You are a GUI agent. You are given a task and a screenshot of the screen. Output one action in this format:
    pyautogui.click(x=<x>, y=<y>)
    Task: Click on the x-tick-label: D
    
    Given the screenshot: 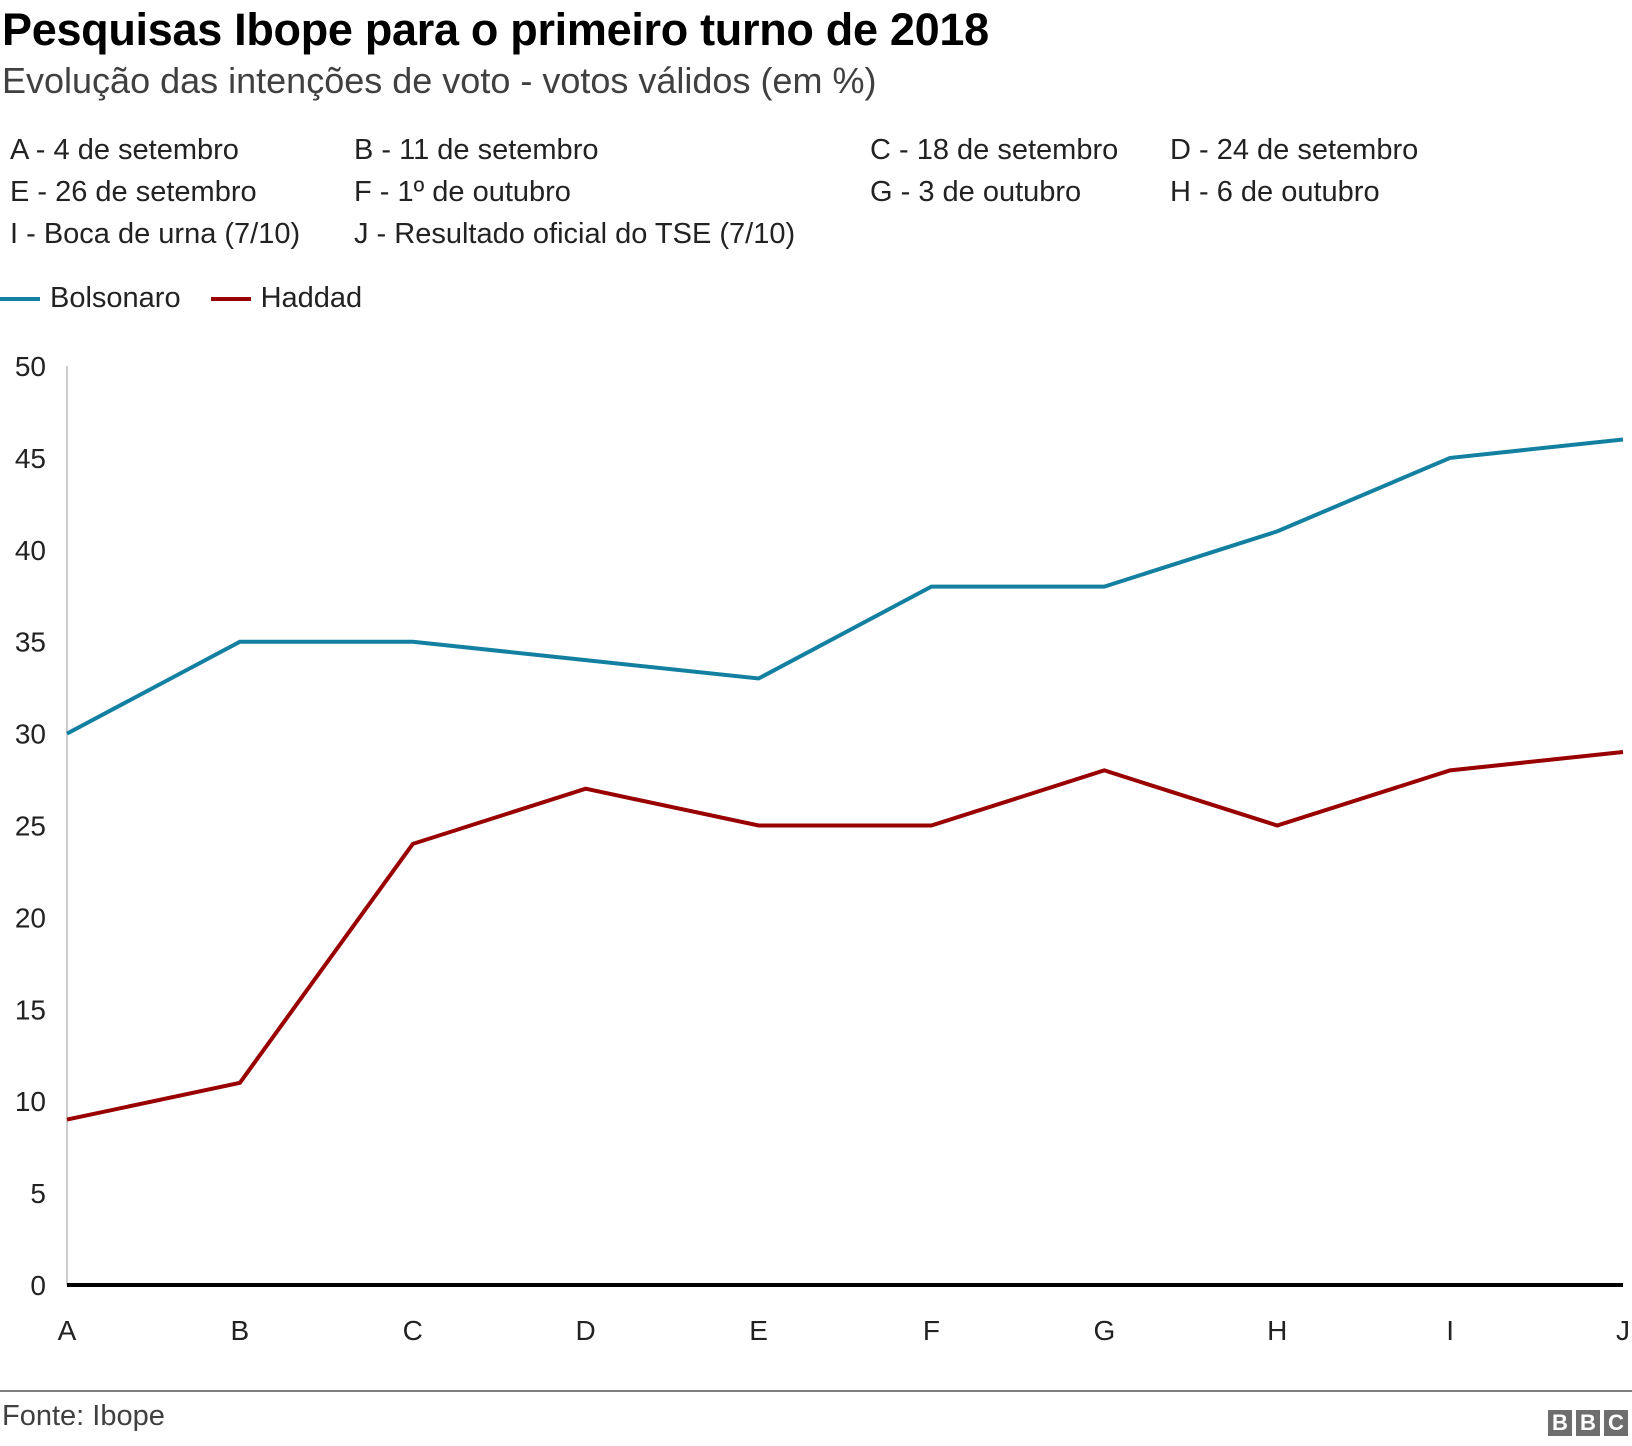 What is the action you would take?
    pyautogui.click(x=586, y=1330)
    